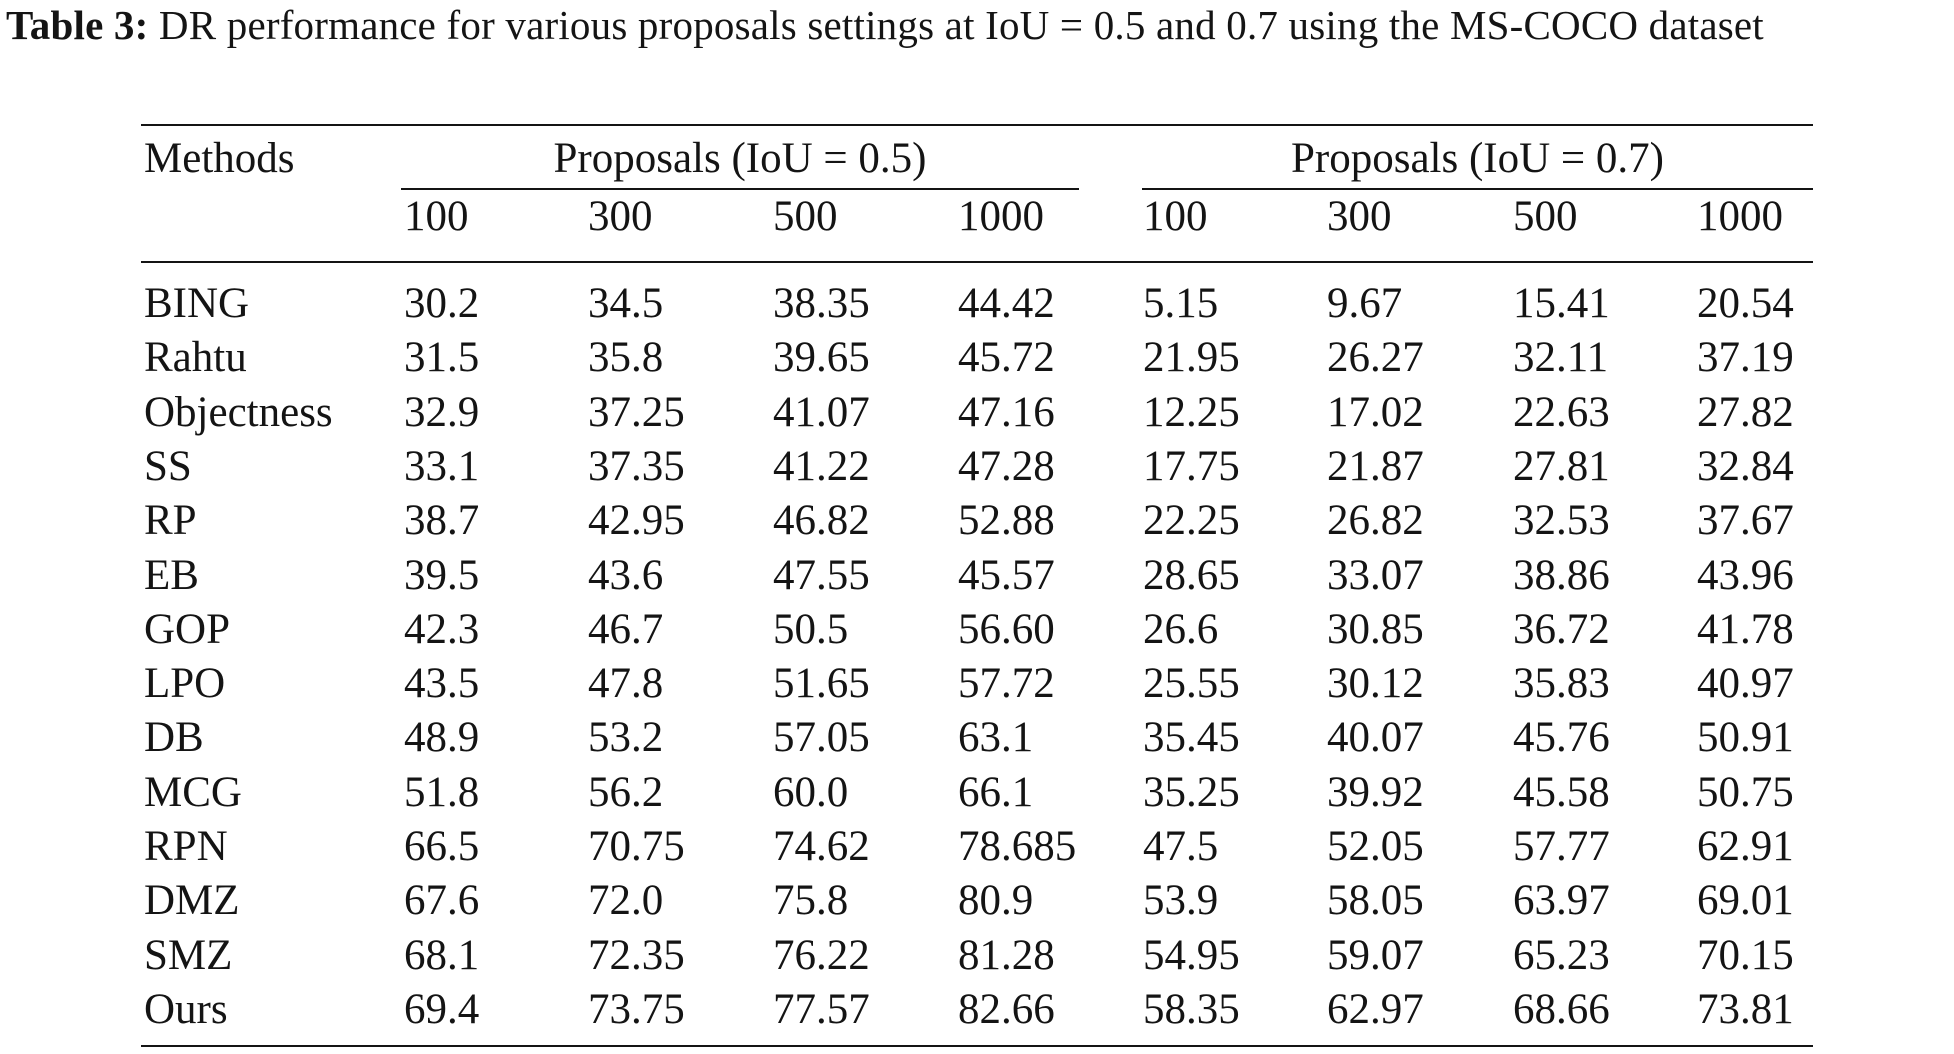 The height and width of the screenshot is (1054, 1954). What do you see at coordinates (193, 792) in the screenshot?
I see `method-name: MCG` at bounding box center [193, 792].